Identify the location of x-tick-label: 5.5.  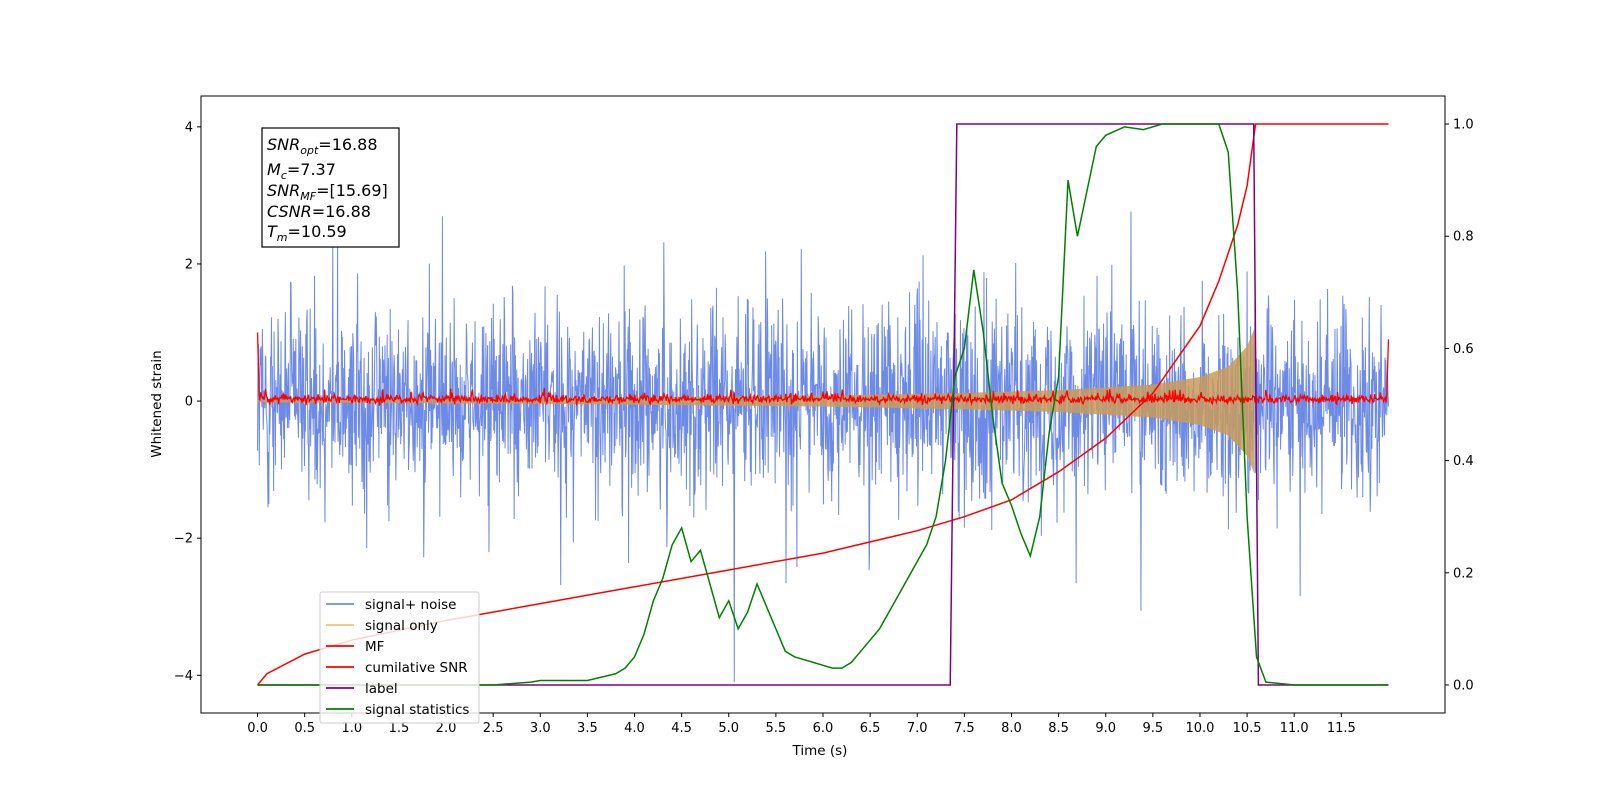
(776, 728).